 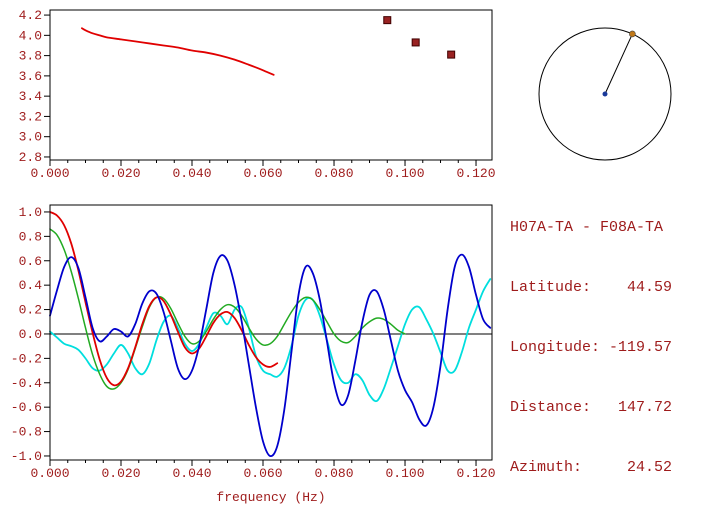 What do you see at coordinates (640, 347) in the screenshot?
I see `info-value: -119.57` at bounding box center [640, 347].